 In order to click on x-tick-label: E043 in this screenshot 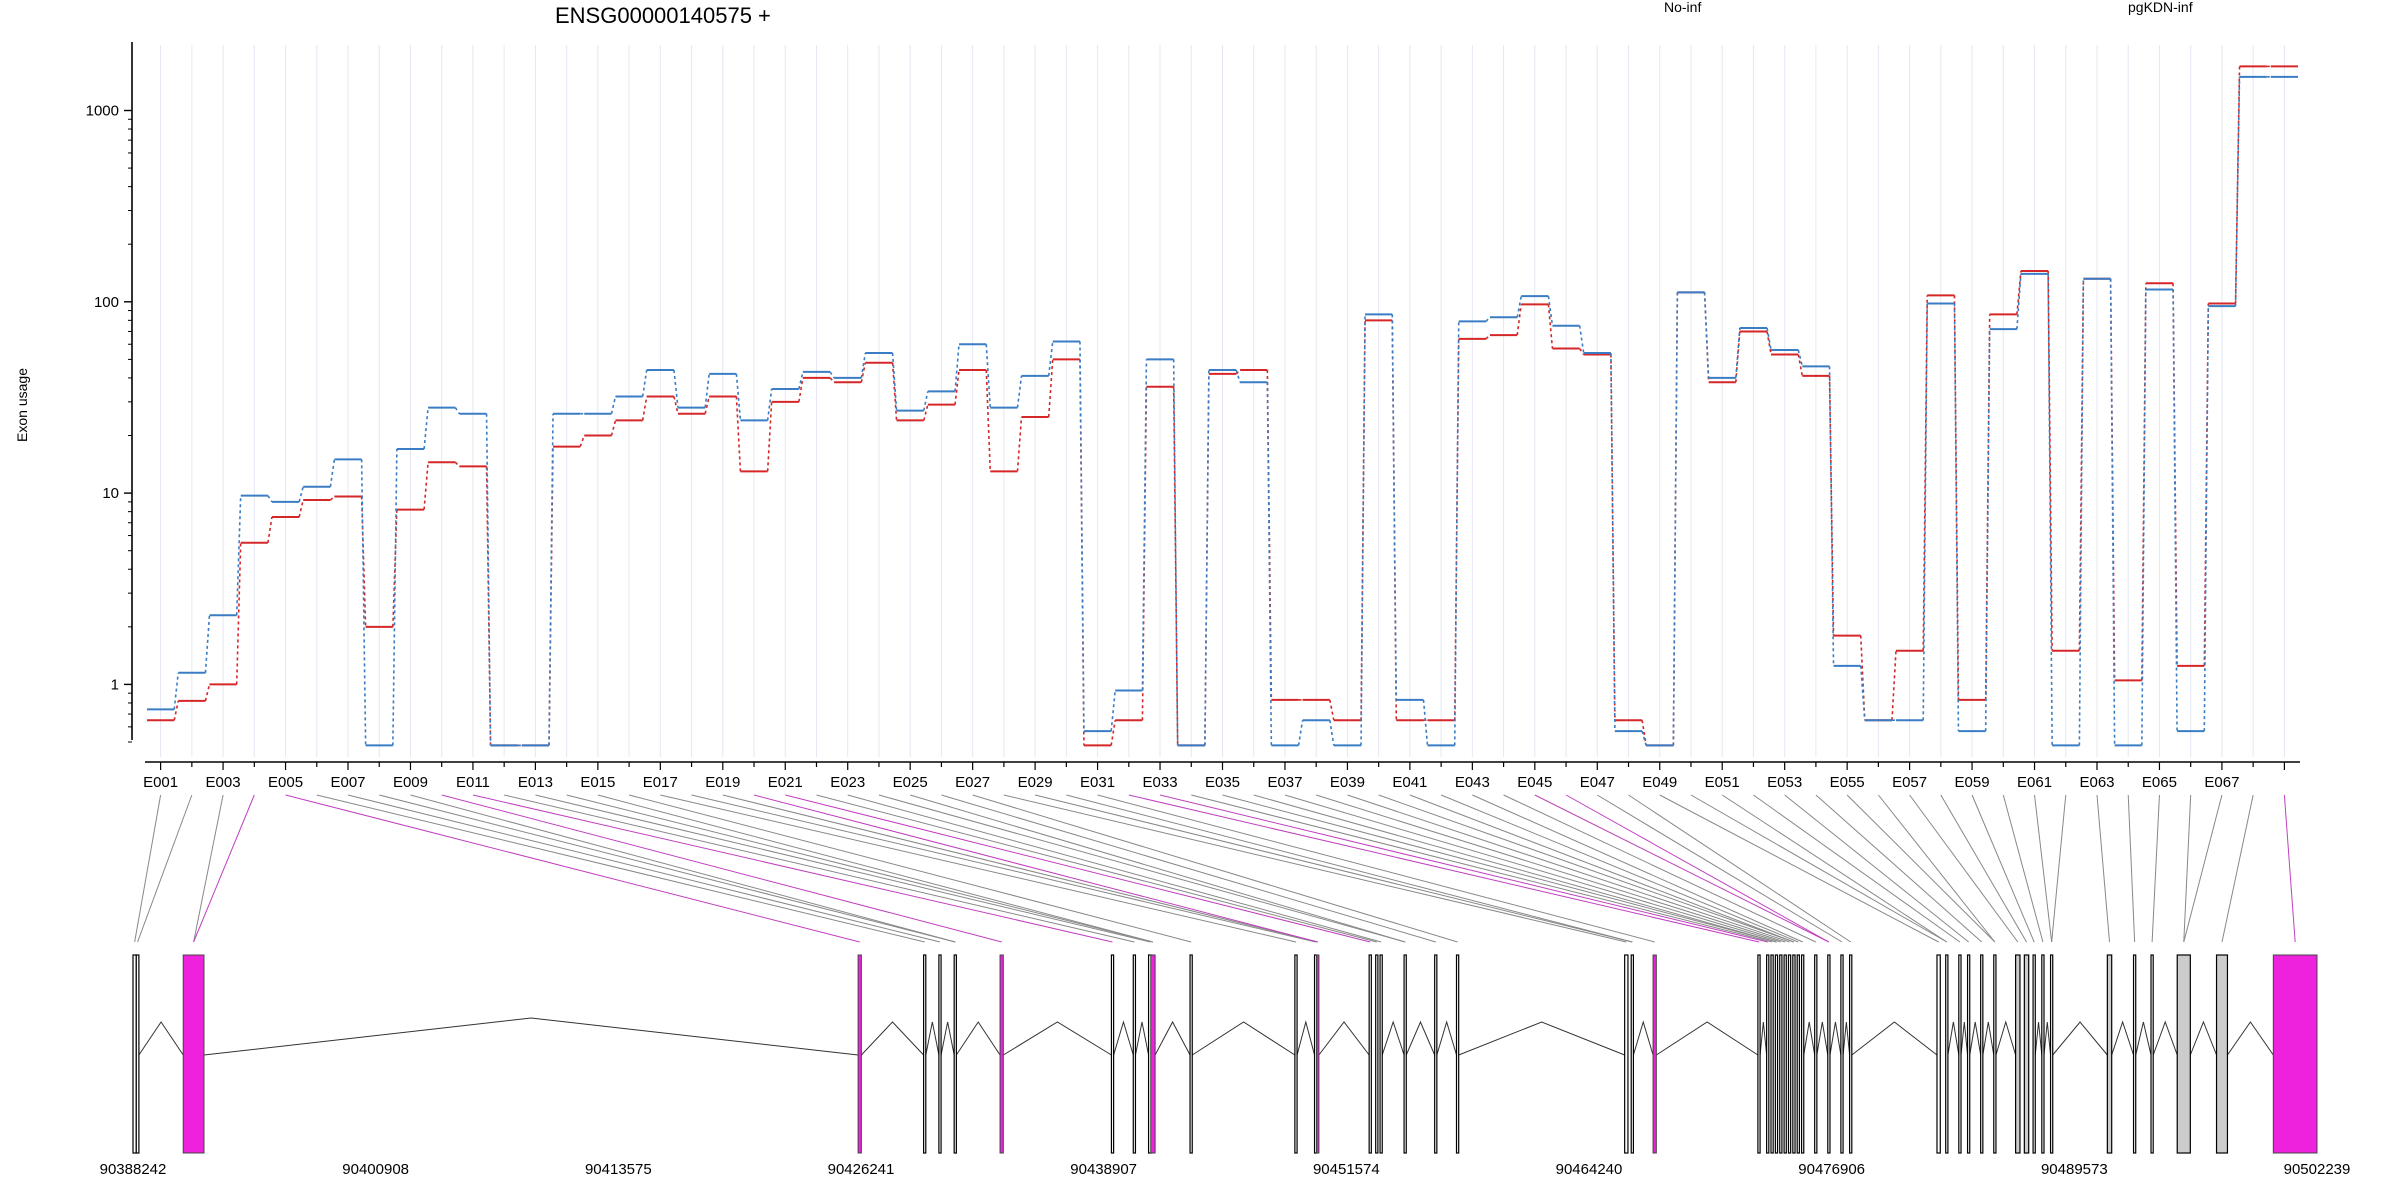, I will do `click(1472, 782)`.